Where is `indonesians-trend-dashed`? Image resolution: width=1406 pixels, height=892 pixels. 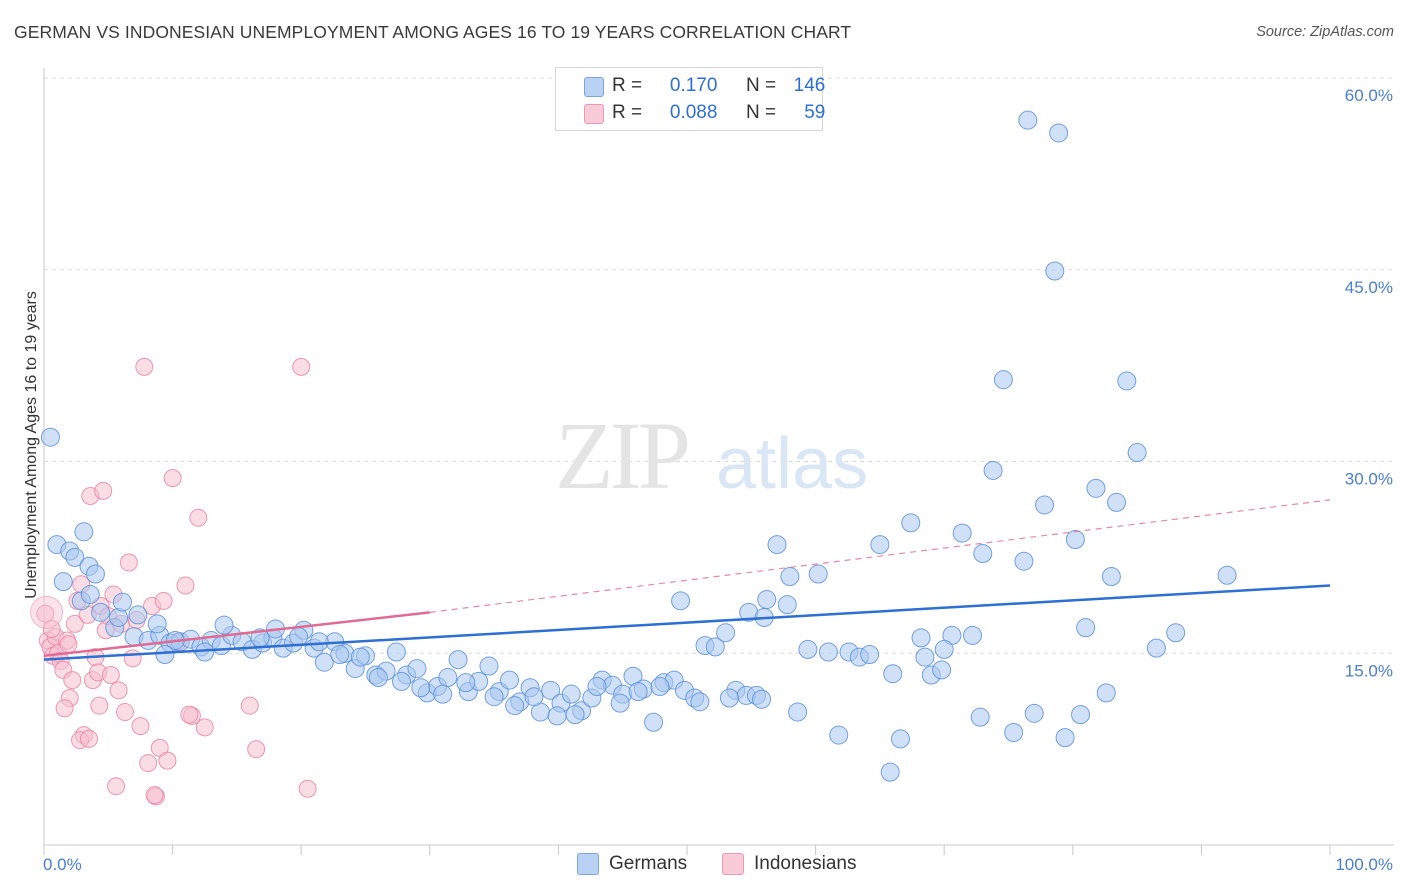
indonesians-trend-dashed is located at coordinates (880, 556).